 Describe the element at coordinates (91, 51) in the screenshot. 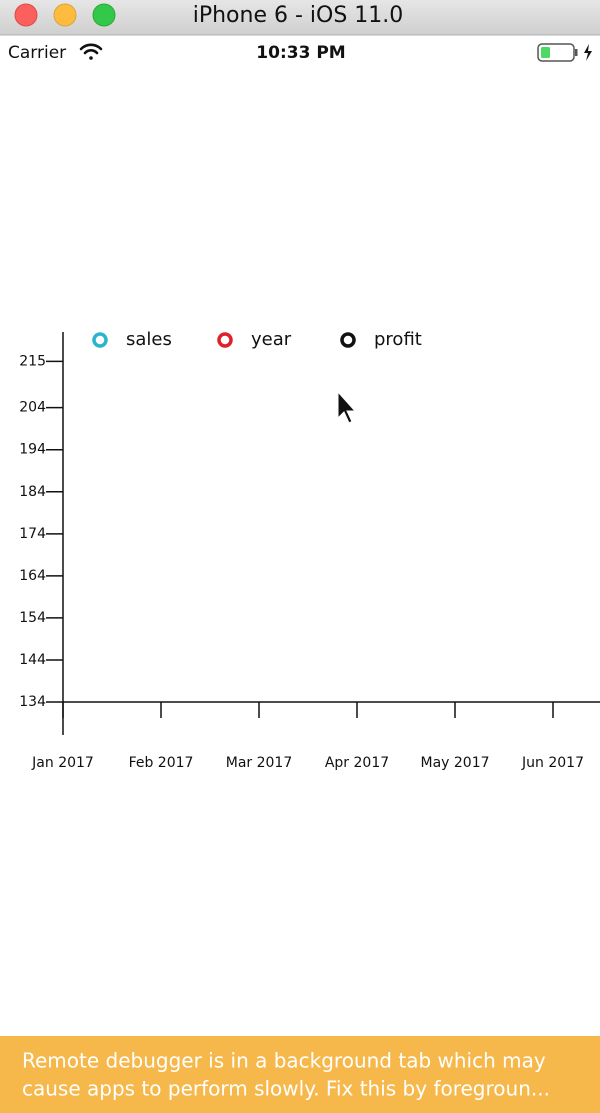

I see `wifi-icon` at that location.